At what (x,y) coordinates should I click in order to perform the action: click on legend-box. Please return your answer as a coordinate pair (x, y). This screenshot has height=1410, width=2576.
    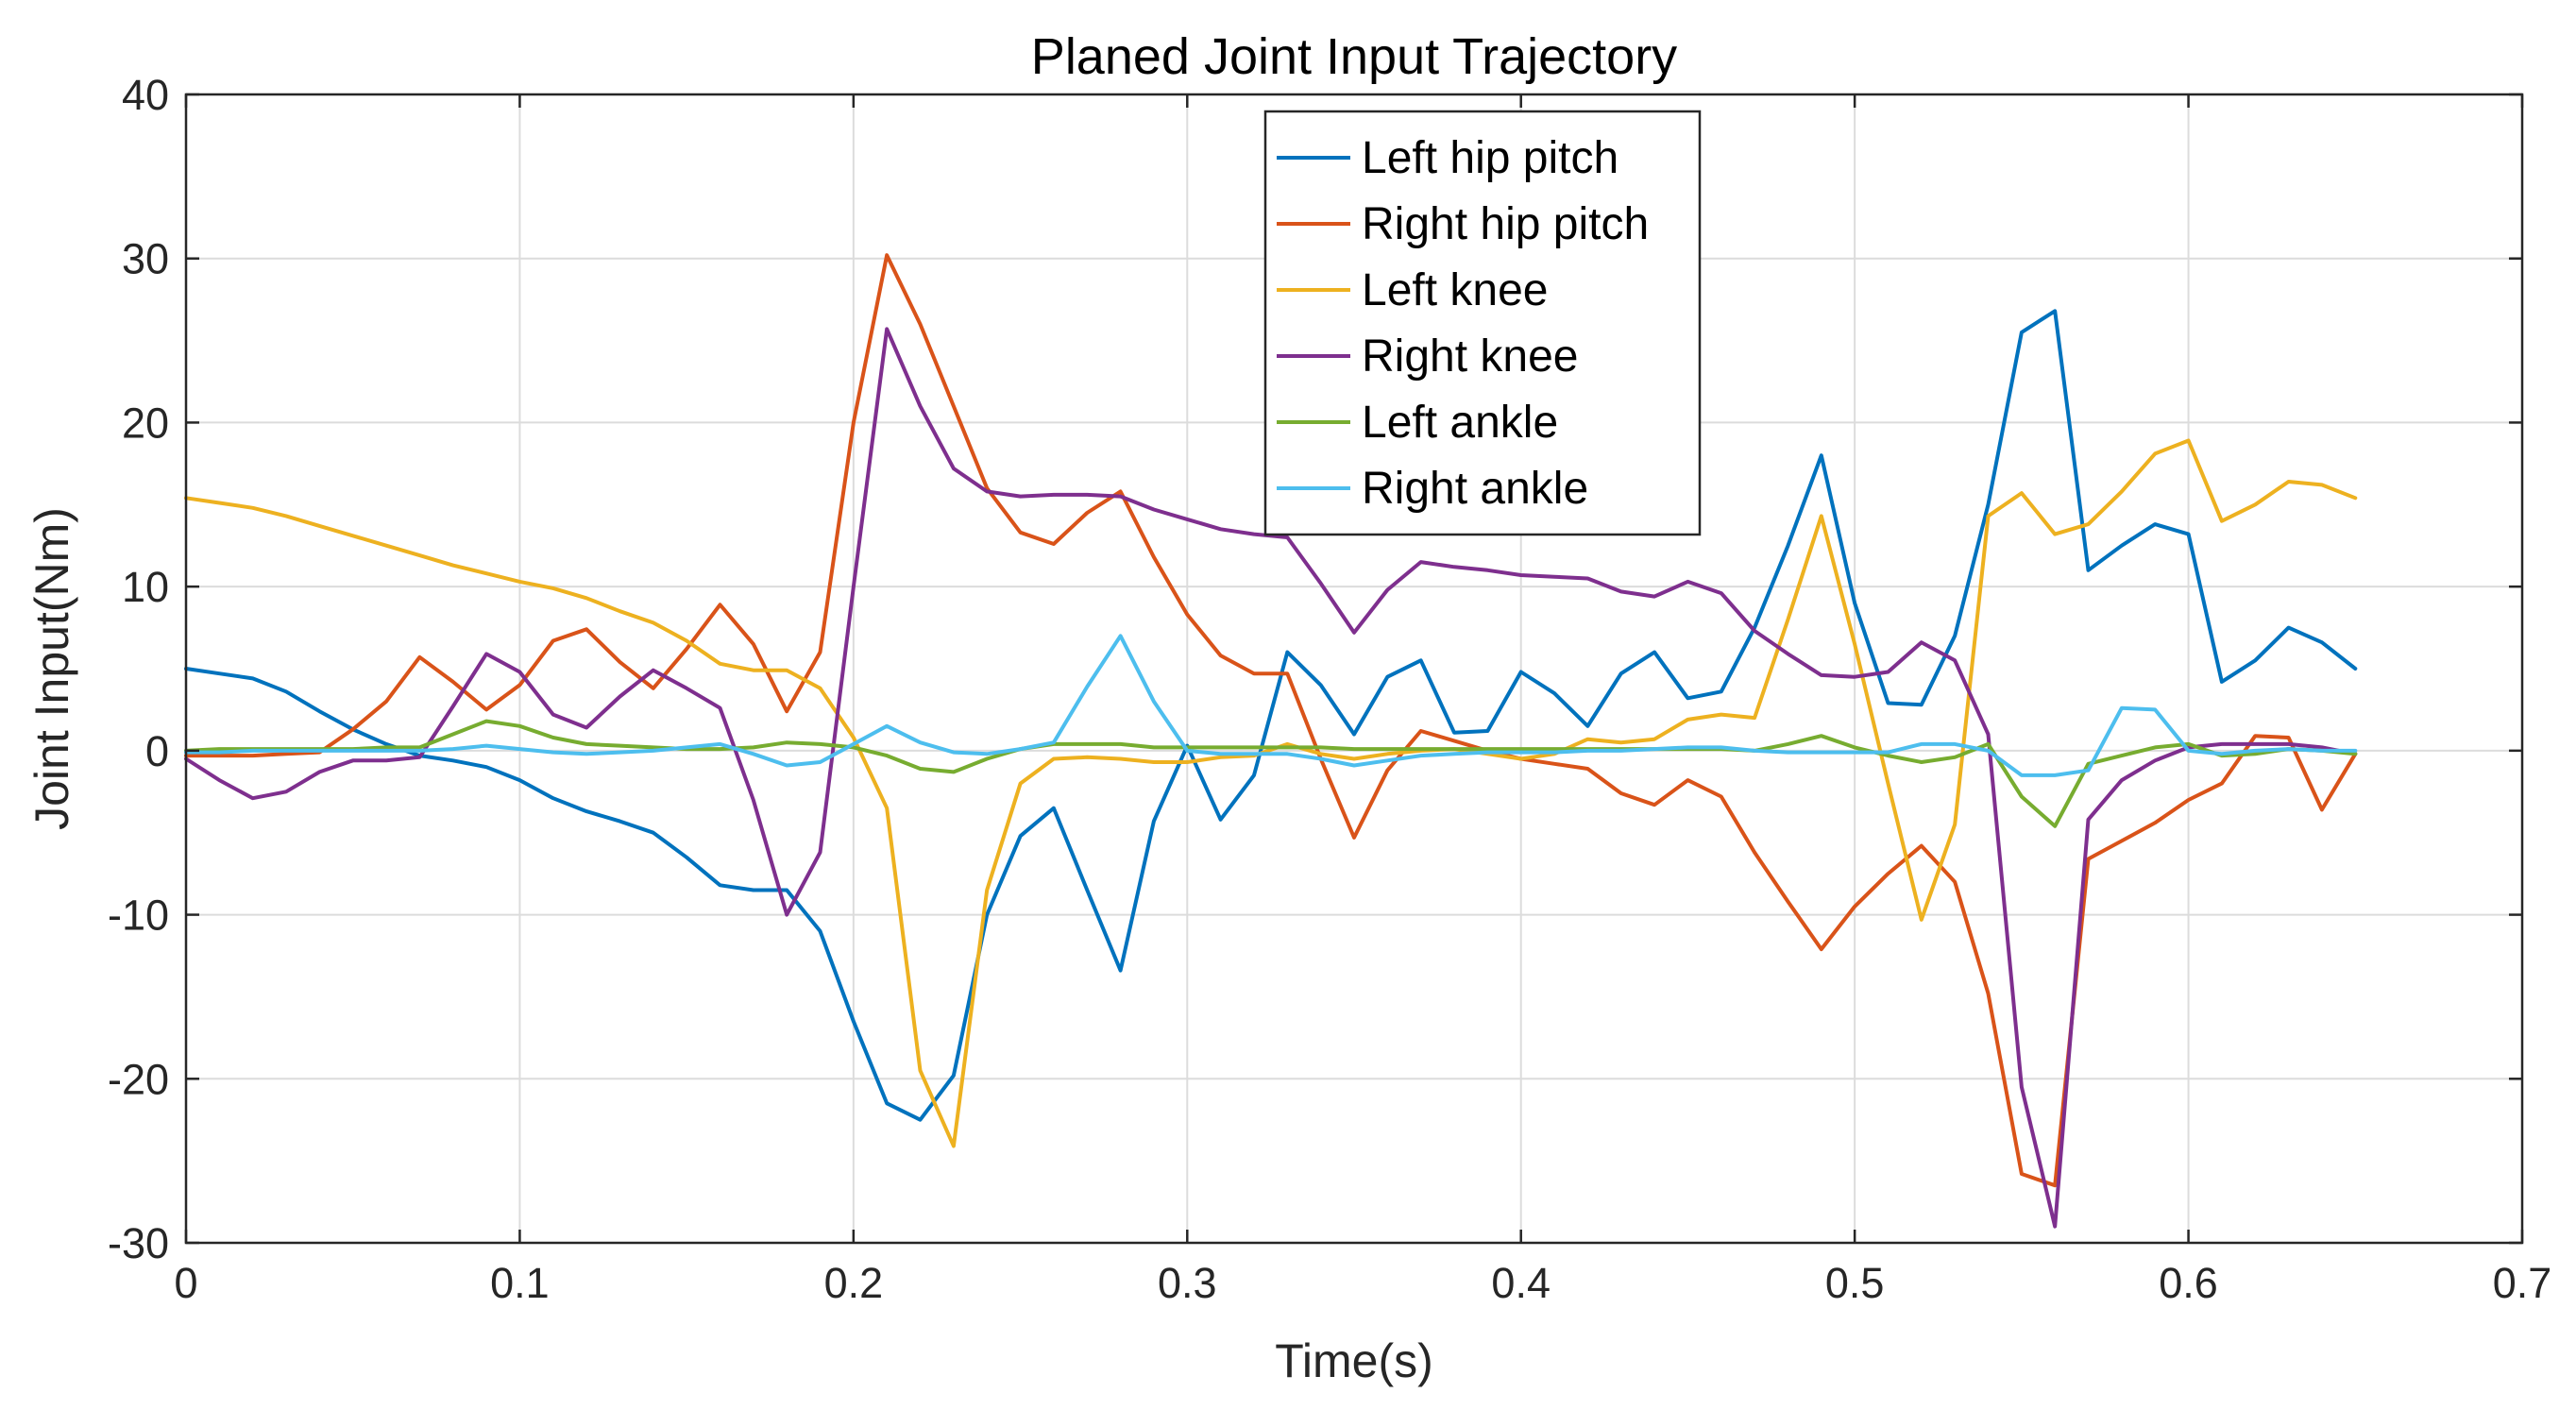
    Looking at the image, I should click on (1482, 323).